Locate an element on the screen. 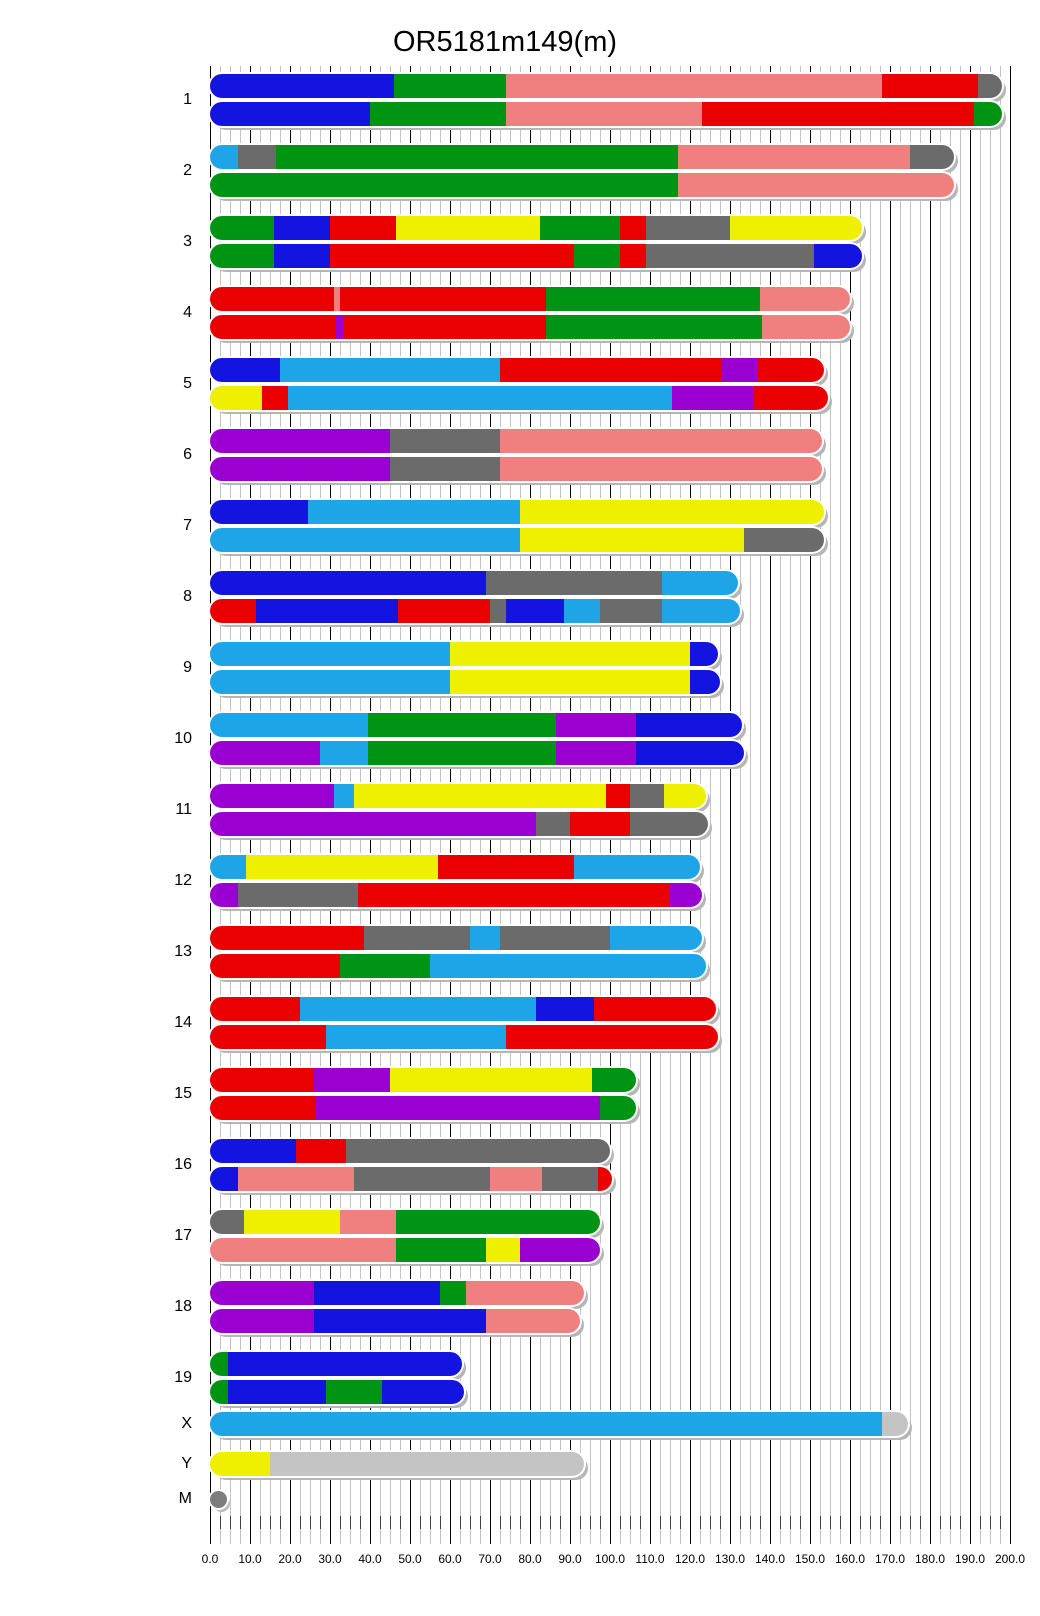 The height and width of the screenshot is (1616, 1040). chromosome-label-9: 9 is located at coordinates (187, 667).